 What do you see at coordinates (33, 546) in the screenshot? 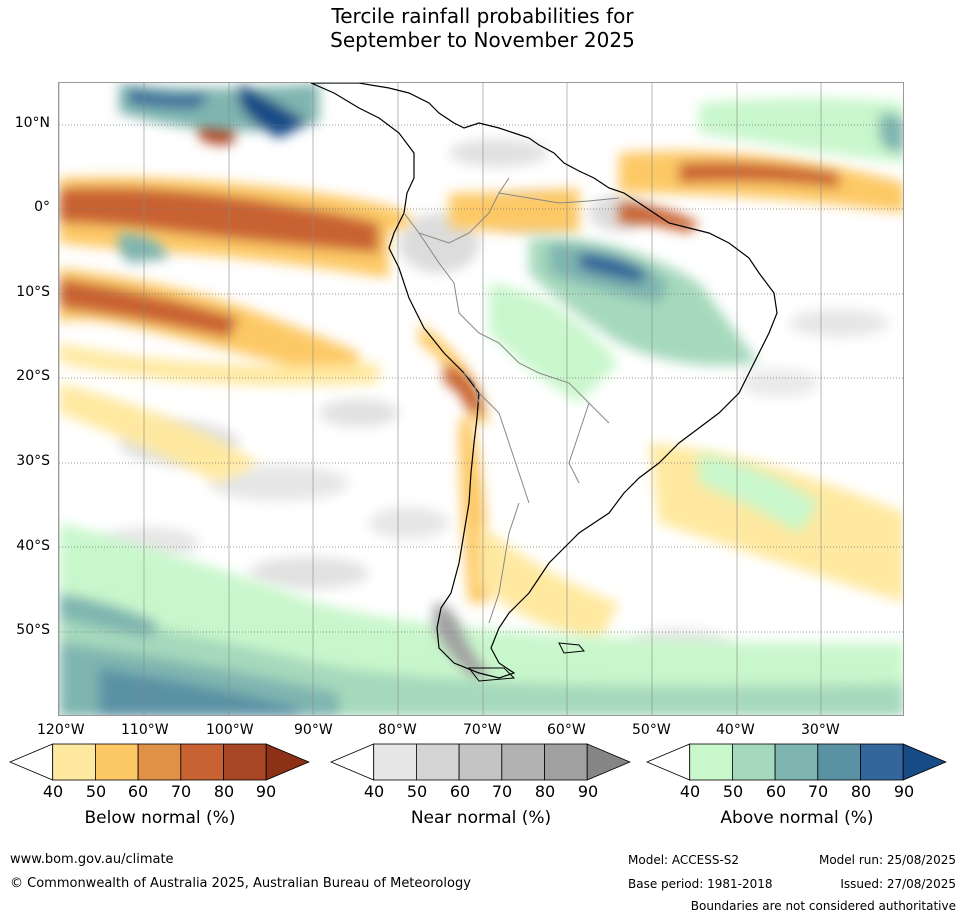
I see `lat-label: 40°S` at bounding box center [33, 546].